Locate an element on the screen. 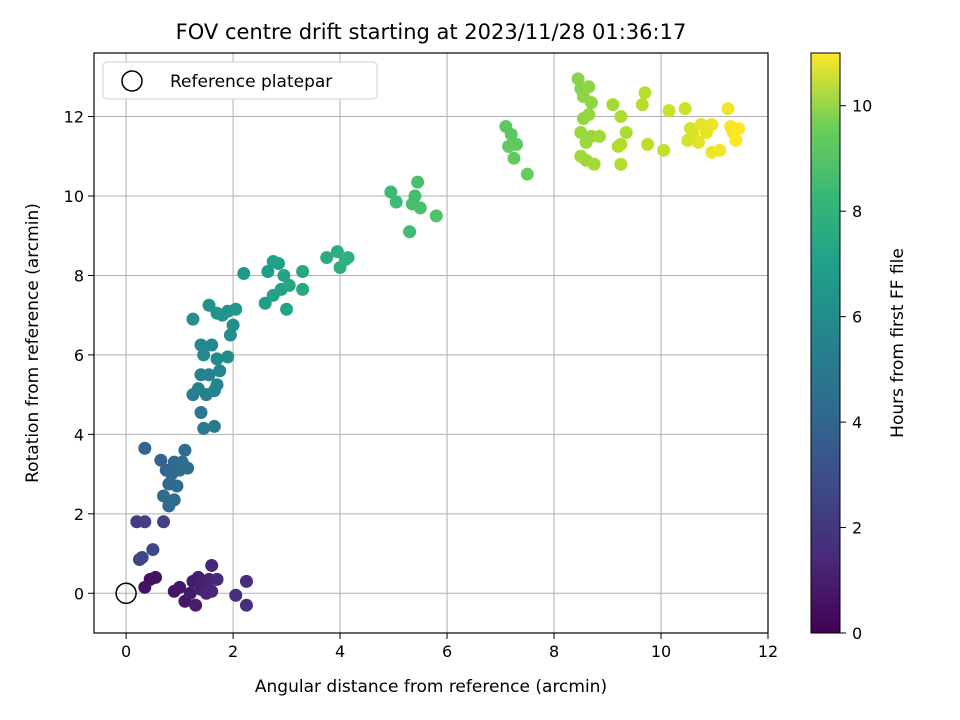 This screenshot has height=720, width=960. y-axis: 0 2 4 6 8 10 12 is located at coordinates (79, 355).